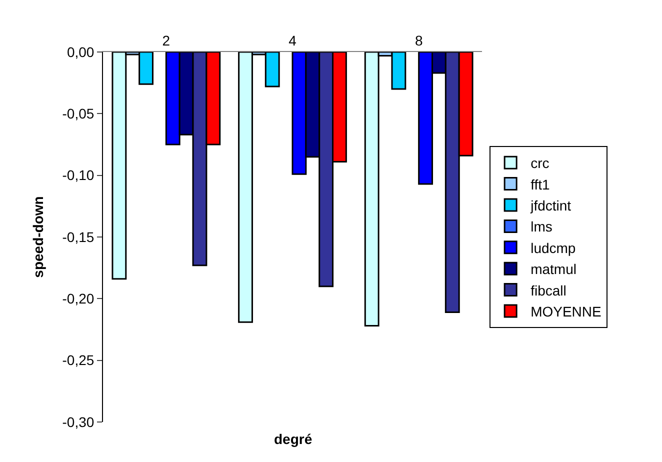 This screenshot has width=662, height=462. What do you see at coordinates (78, 360) in the screenshot?
I see `y-tick-label: -0,25` at bounding box center [78, 360].